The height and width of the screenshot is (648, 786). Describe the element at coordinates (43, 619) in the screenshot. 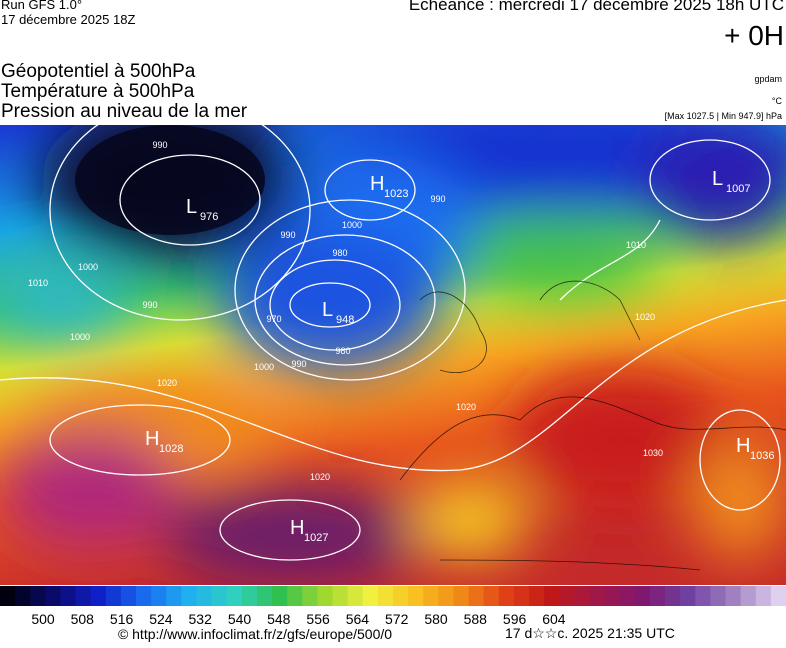

I see `scale-label: 500` at that location.